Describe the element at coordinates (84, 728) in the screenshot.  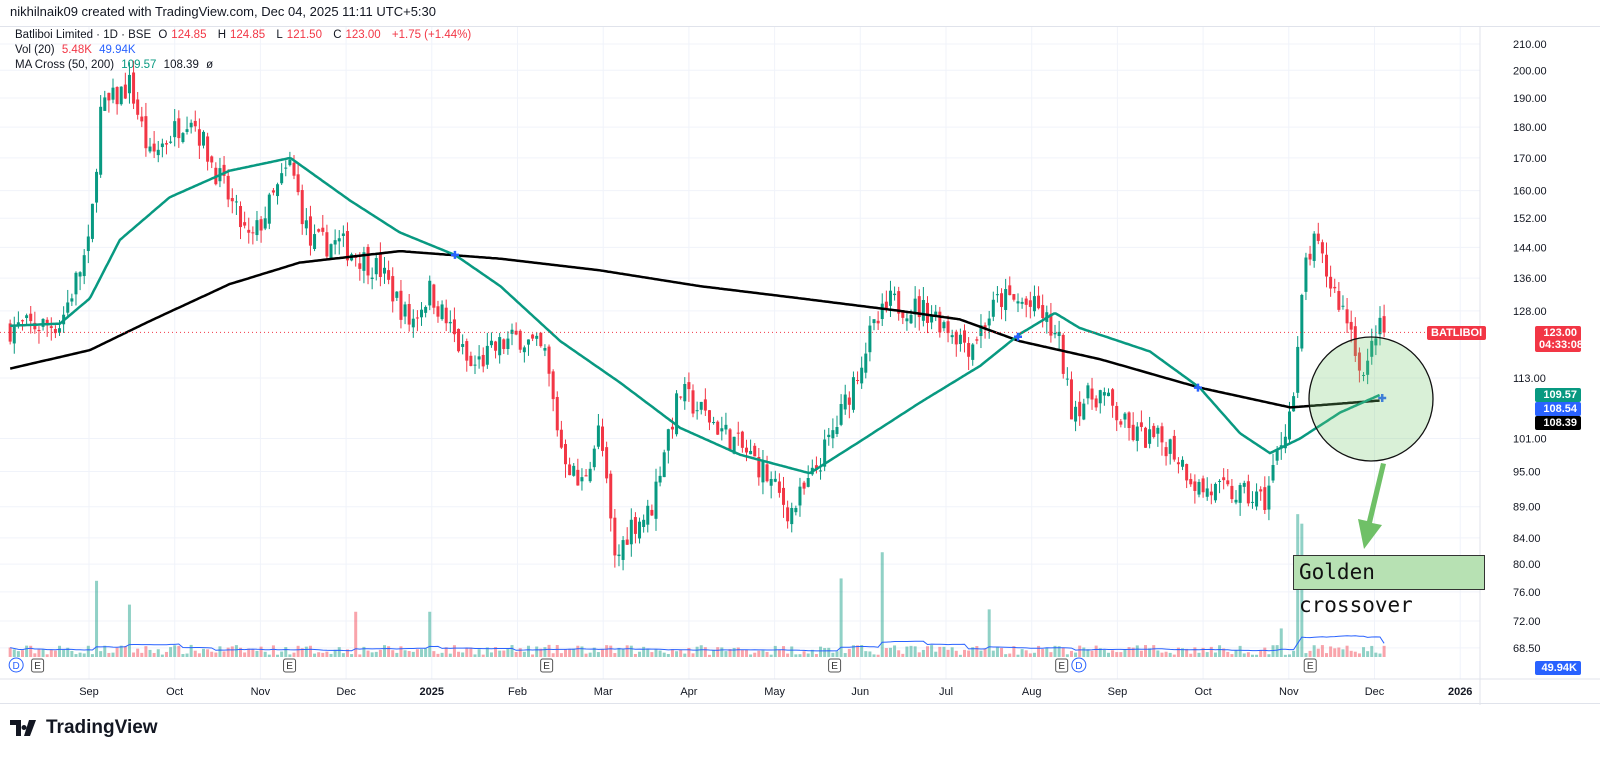
I see `tradingview-logo: TradingView` at that location.